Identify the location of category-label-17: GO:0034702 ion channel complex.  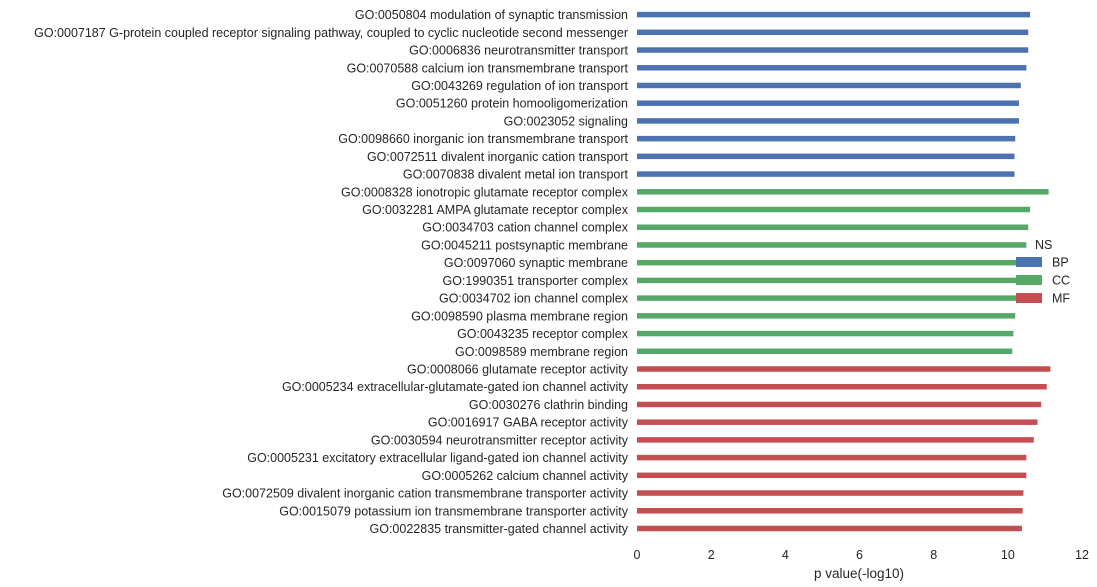
(534, 299).